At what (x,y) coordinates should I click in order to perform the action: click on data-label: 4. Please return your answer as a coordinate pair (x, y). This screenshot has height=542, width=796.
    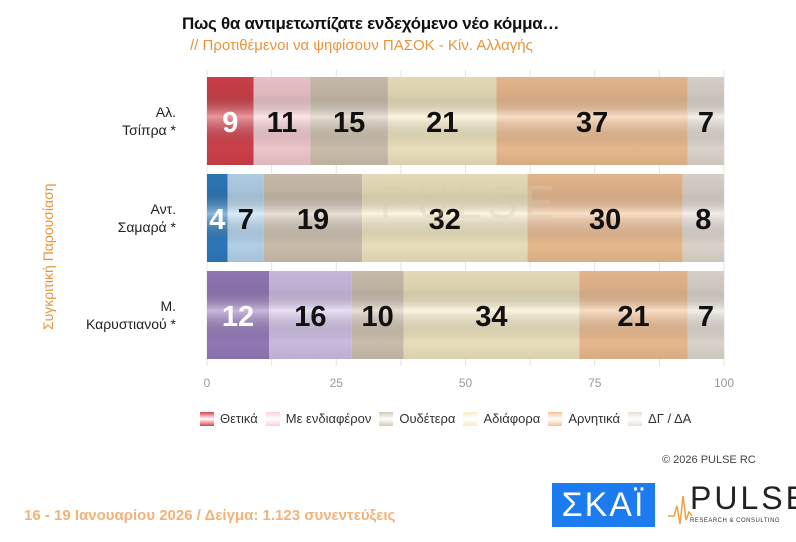
    Looking at the image, I should click on (217, 220).